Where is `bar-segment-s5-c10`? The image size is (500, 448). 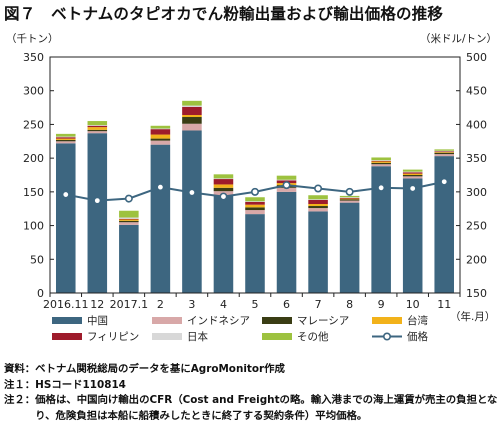 bar-segment-s5-c10 is located at coordinates (381, 160).